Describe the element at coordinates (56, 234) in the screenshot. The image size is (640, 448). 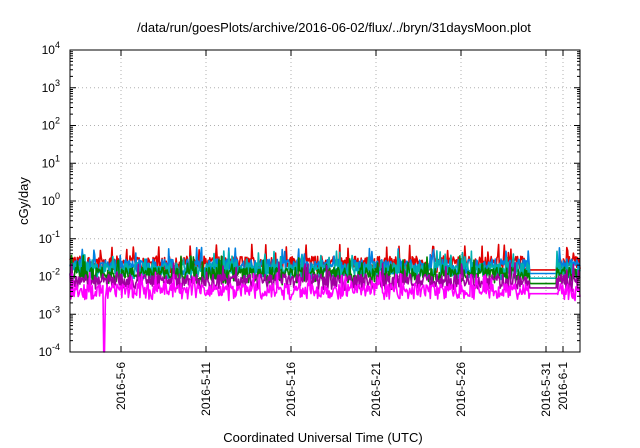
I see `y-tick-exponent: -1` at that location.